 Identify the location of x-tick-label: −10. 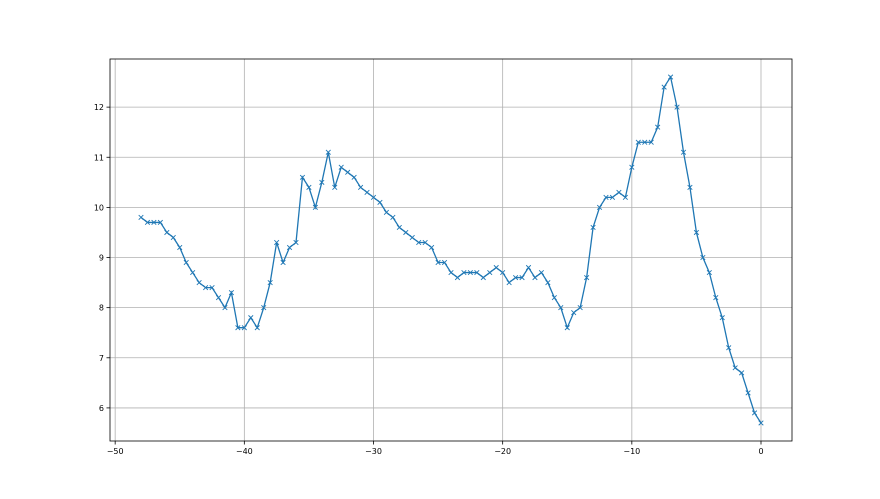
(631, 451).